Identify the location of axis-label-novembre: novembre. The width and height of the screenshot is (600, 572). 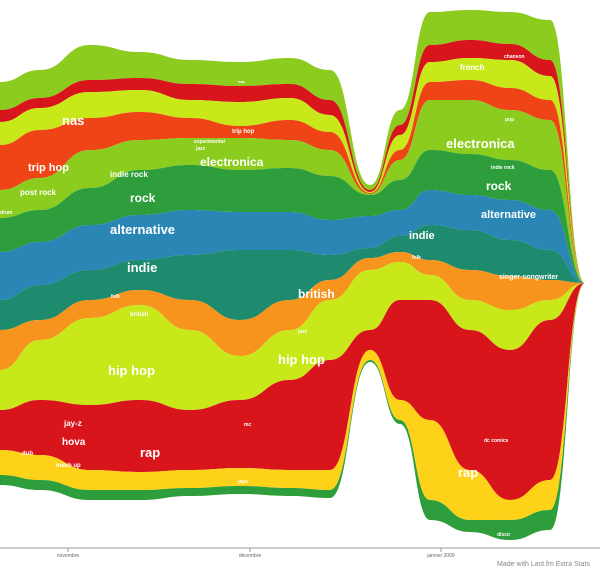
(68, 556).